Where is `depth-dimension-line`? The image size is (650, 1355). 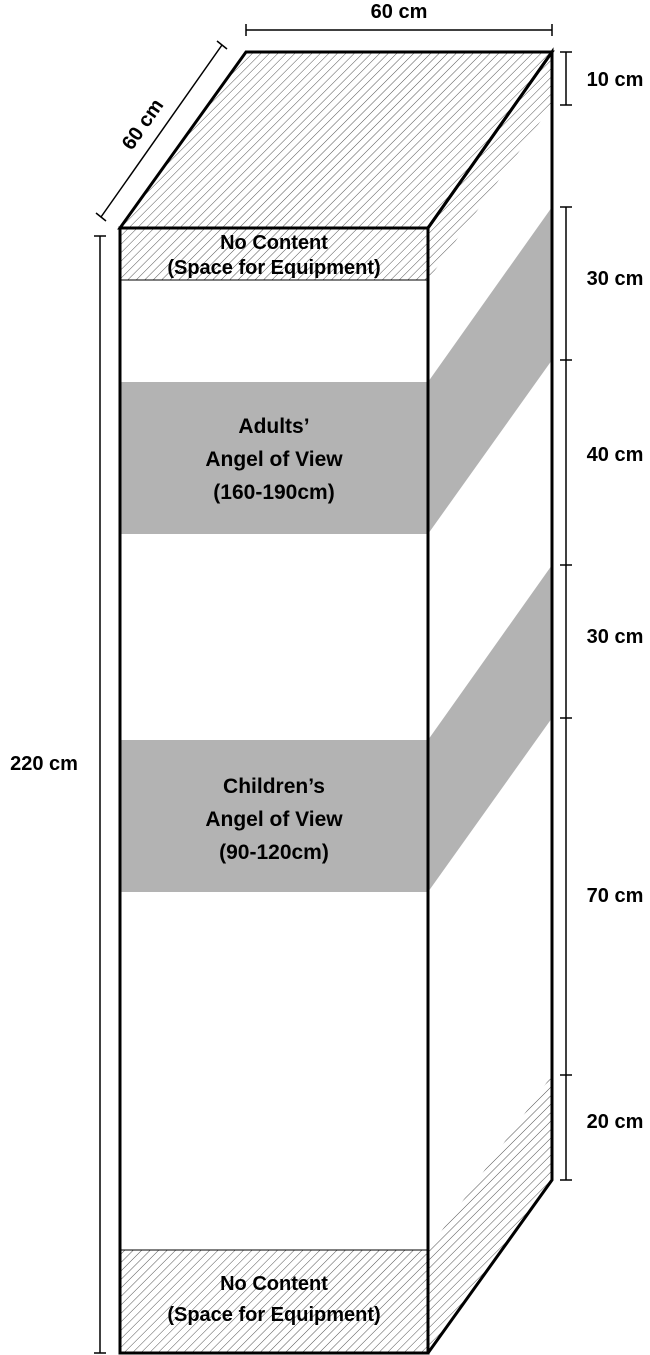
depth-dimension-line is located at coordinates (161, 131).